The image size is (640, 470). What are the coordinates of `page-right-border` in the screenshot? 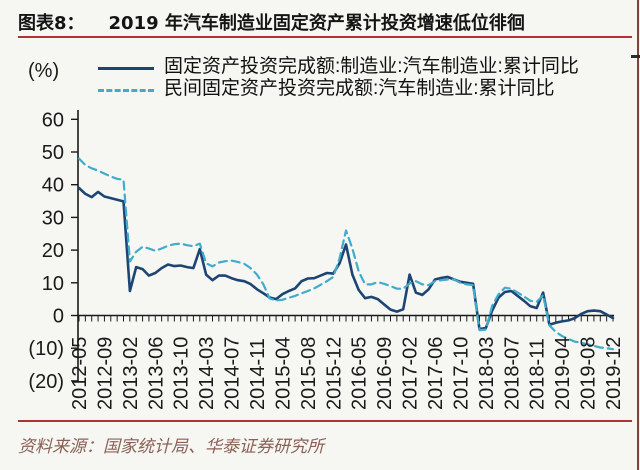 It's located at (638, 235).